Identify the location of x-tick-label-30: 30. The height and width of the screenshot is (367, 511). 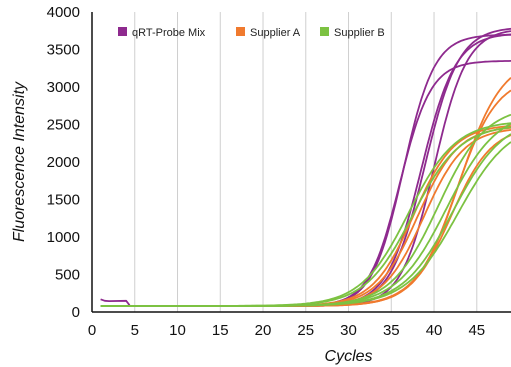
(348, 330).